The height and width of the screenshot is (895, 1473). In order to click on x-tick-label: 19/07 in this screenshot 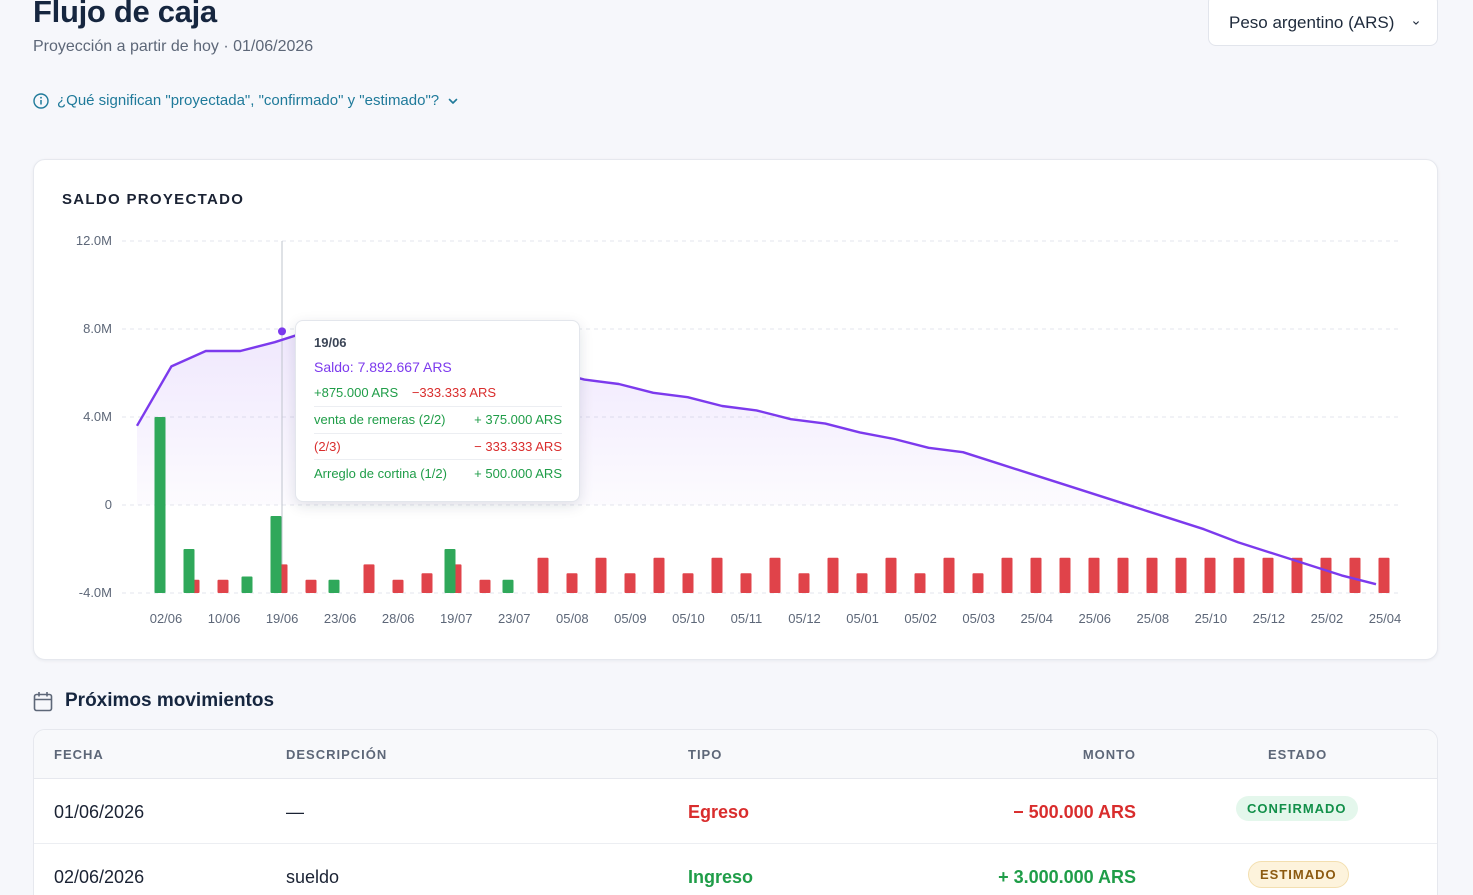, I will do `click(456, 618)`.